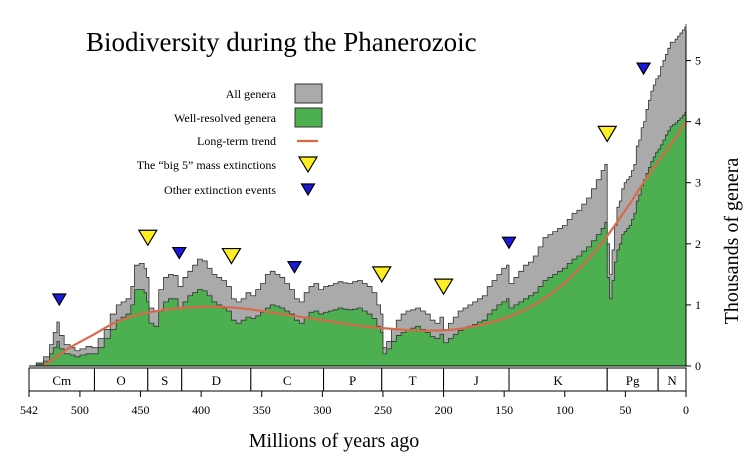 The height and width of the screenshot is (469, 752). I want to click on y-axis-label: Thousands of genera, so click(732, 241).